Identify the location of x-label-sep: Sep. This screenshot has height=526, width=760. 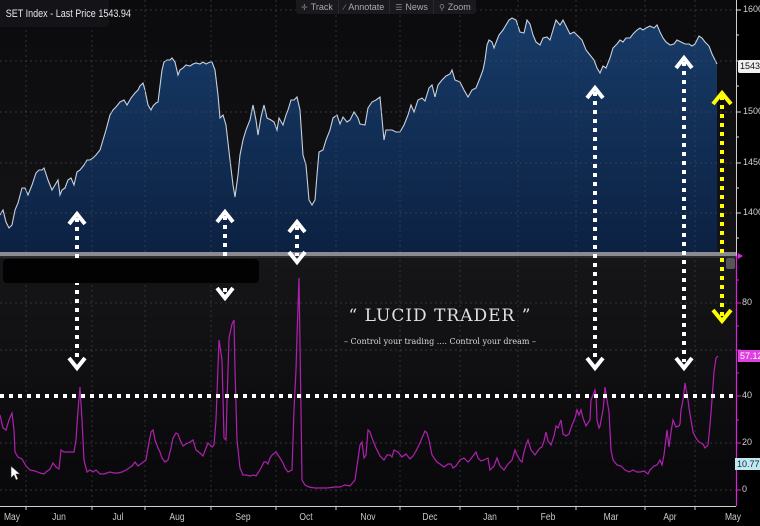
(243, 517).